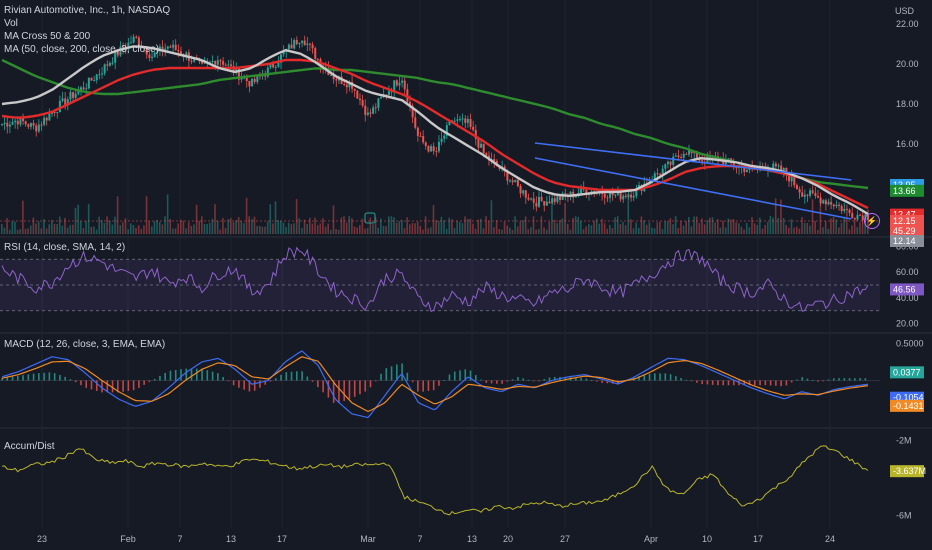 The width and height of the screenshot is (932, 550). I want to click on price-badge: 45.29, so click(904, 231).